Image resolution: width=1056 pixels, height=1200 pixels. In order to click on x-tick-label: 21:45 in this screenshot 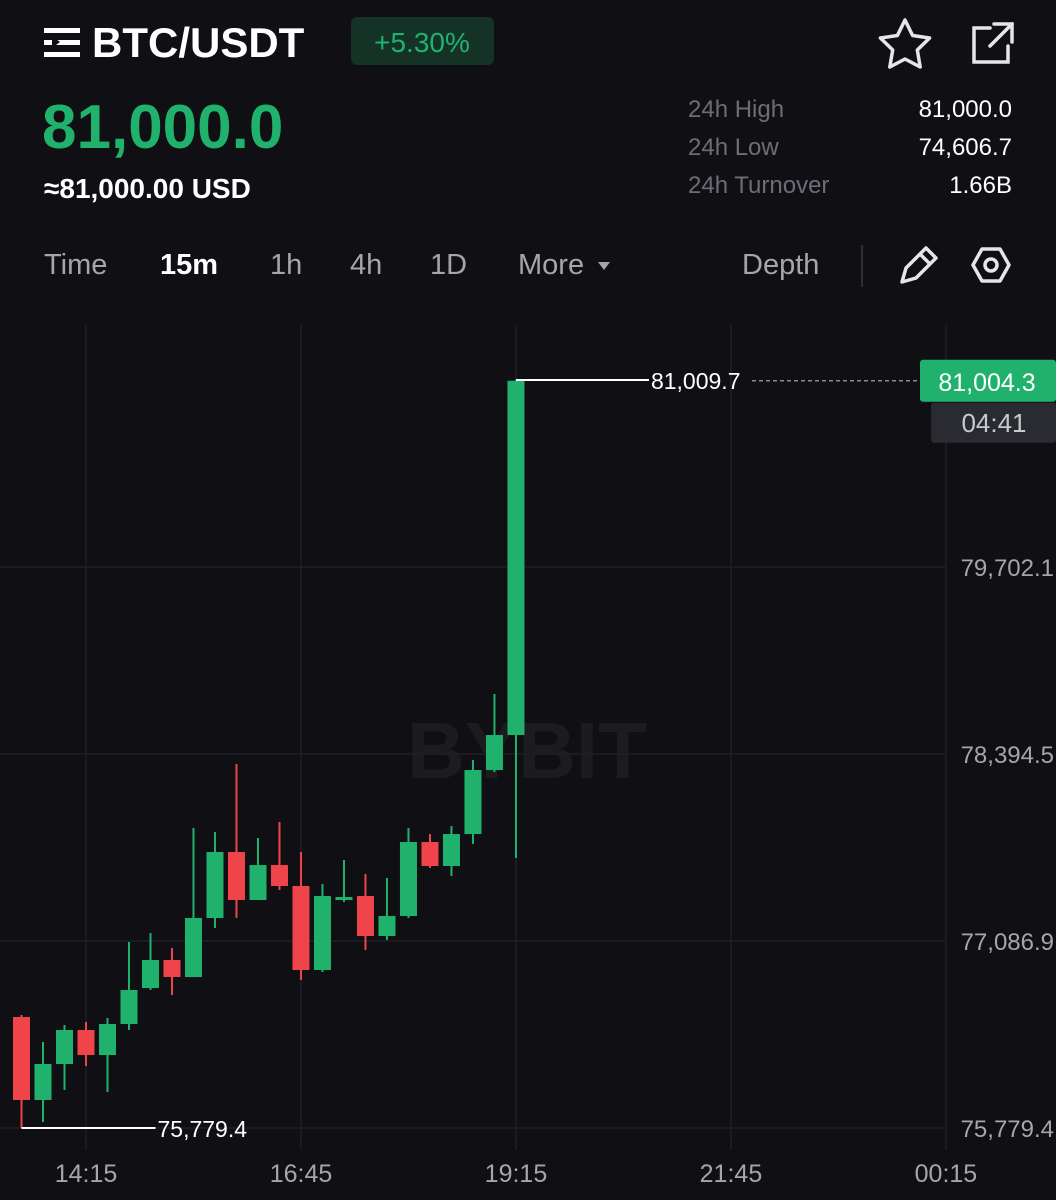, I will do `click(731, 1174)`.